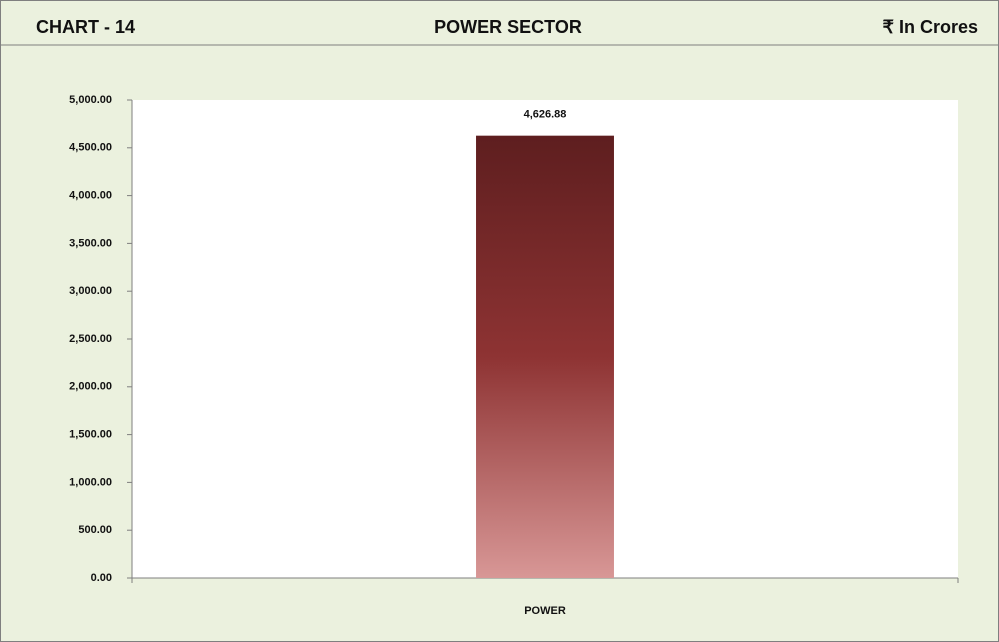 This screenshot has height=642, width=999. I want to click on y-tick-label: 2,500.00, so click(90, 339).